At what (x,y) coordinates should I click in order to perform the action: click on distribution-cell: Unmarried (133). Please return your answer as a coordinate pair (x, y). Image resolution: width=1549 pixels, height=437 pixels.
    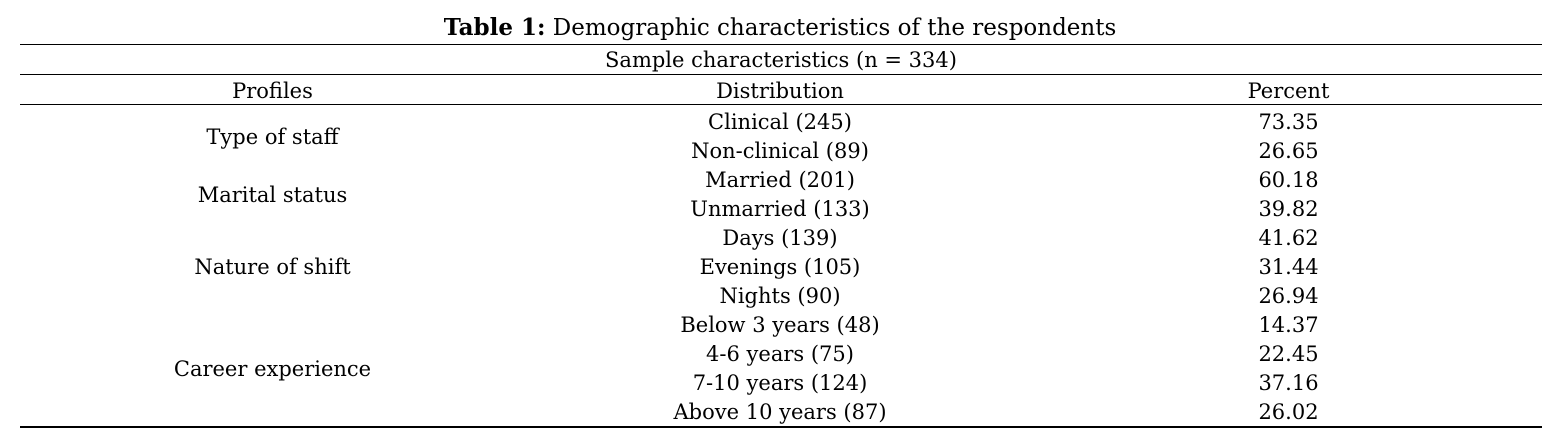
    Looking at the image, I should click on (780, 209).